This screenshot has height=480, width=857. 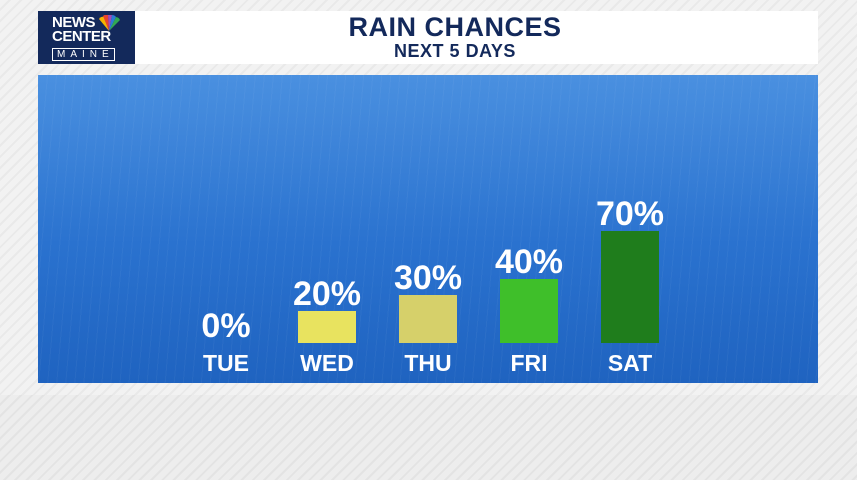 What do you see at coordinates (428, 278) in the screenshot?
I see `value-label-thu: 30%` at bounding box center [428, 278].